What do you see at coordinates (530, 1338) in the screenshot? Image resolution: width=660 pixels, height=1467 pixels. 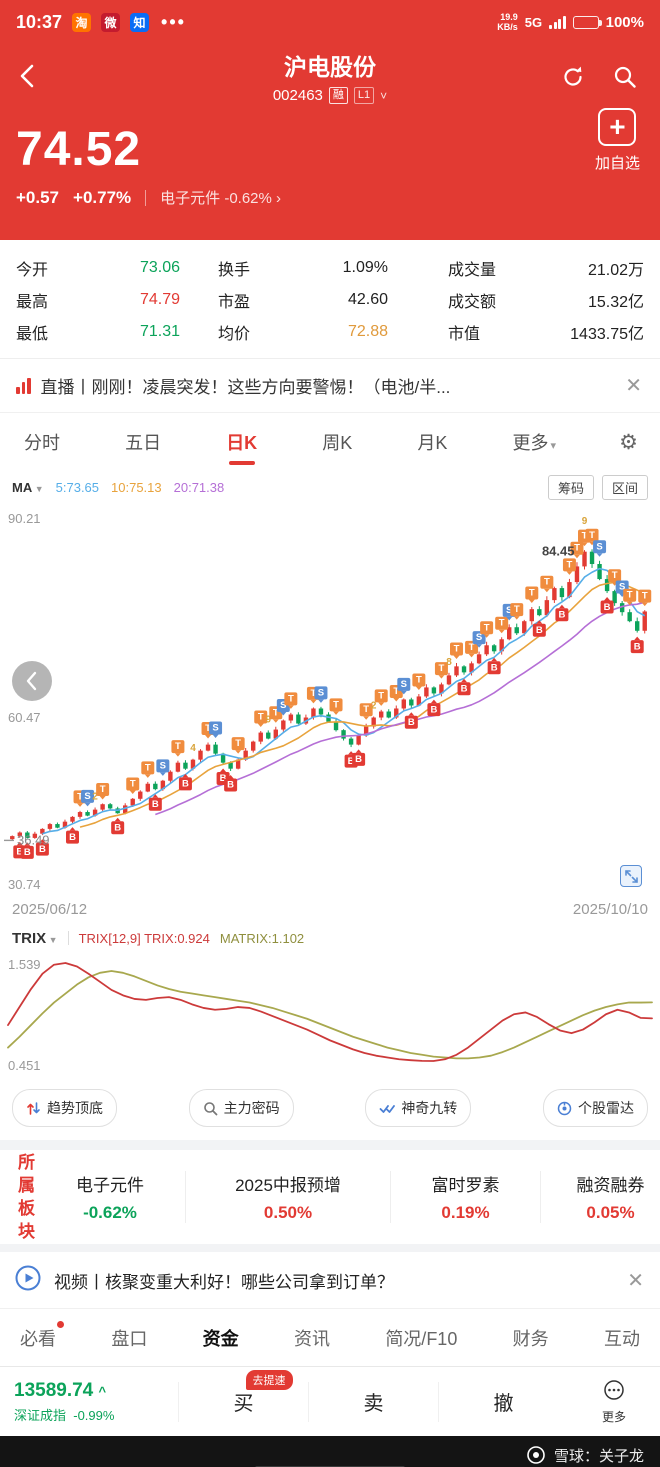 I see `content-tab-财务: 财务` at bounding box center [530, 1338].